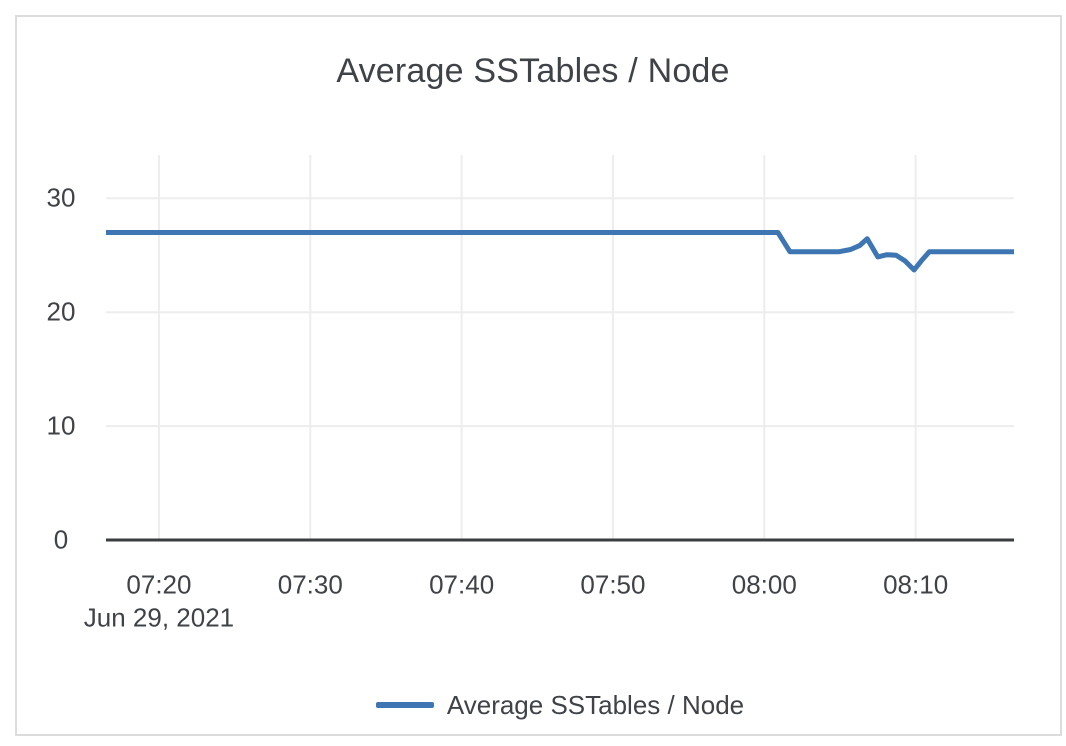  Describe the element at coordinates (159, 617) in the screenshot. I see `x-axis-date-label: Jun 29, 2021` at that location.